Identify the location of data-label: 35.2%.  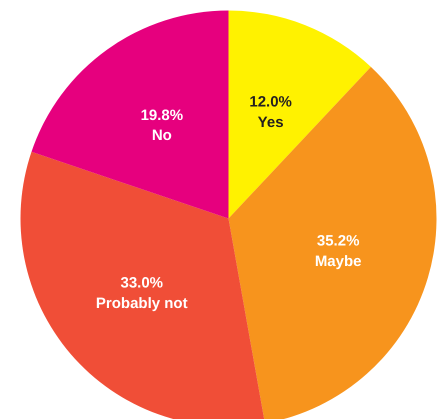
(338, 241).